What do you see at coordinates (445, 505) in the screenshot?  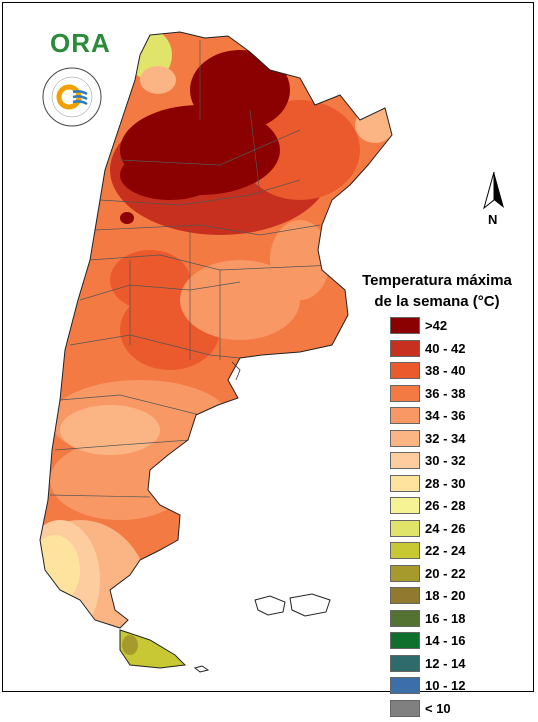 I see `legend-label: 26 - 28` at bounding box center [445, 505].